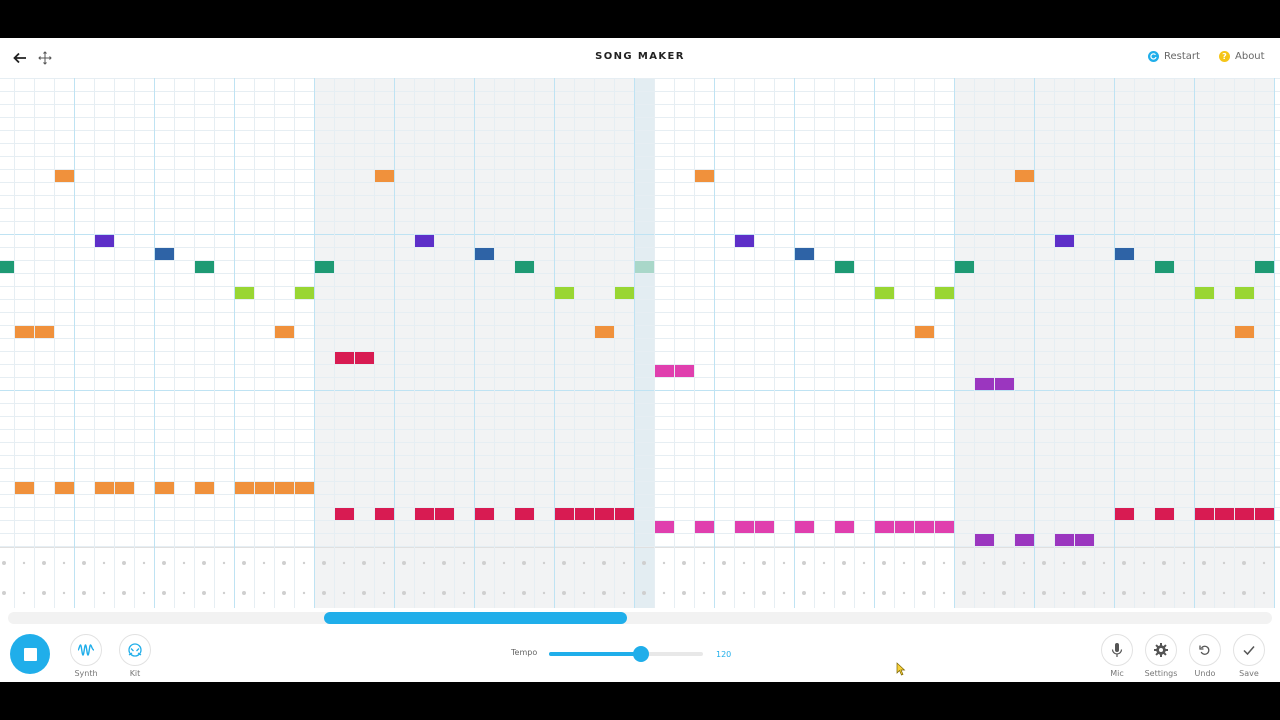 Image resolution: width=1280 pixels, height=720 pixels. I want to click on stop-button, so click(30, 654).